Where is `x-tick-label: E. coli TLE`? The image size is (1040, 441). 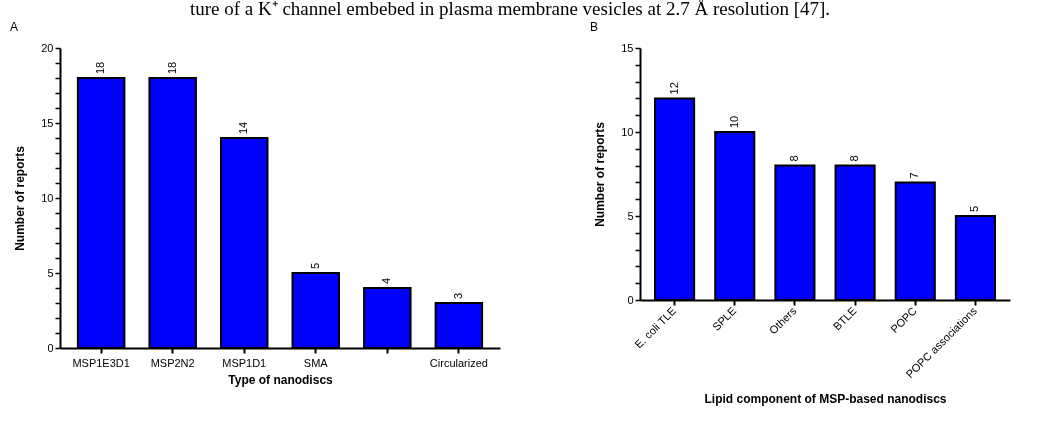
x-tick-label: E. coli TLE is located at coordinates (655, 327).